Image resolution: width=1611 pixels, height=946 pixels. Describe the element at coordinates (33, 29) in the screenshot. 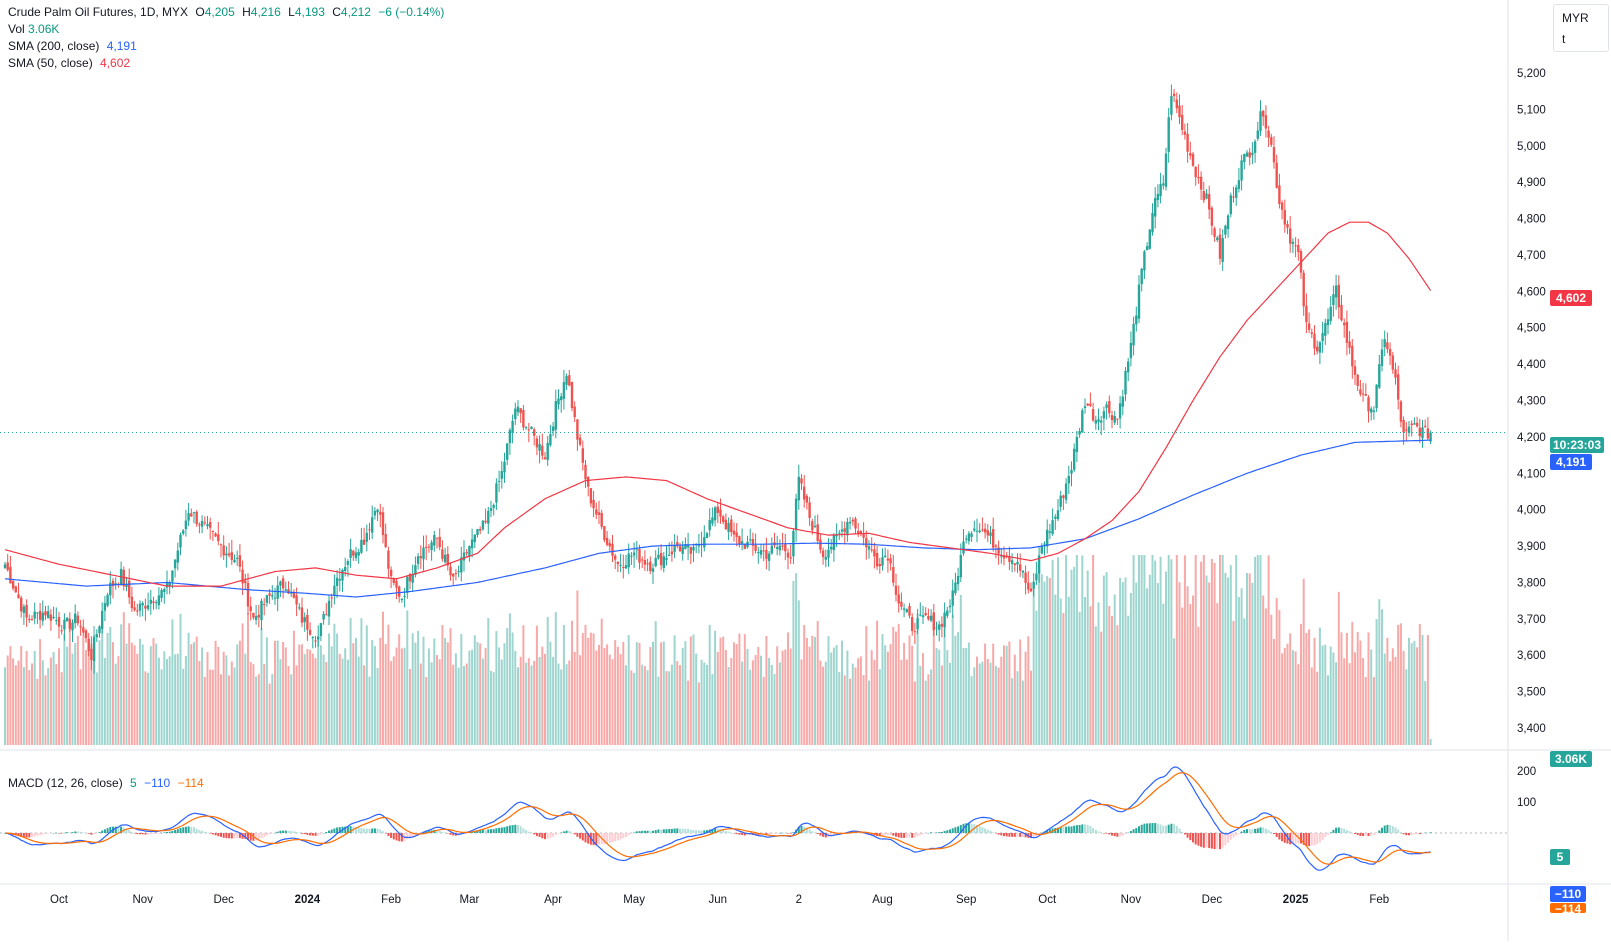

I see `volume-legend: Vol 3.06K` at that location.